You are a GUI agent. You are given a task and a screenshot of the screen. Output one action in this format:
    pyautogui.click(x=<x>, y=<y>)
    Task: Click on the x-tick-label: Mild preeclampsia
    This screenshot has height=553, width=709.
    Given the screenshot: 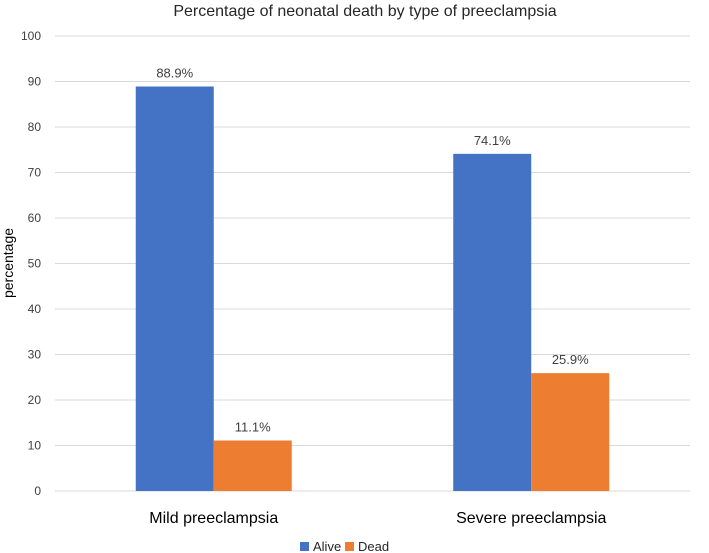 What is the action you would take?
    pyautogui.click(x=213, y=518)
    